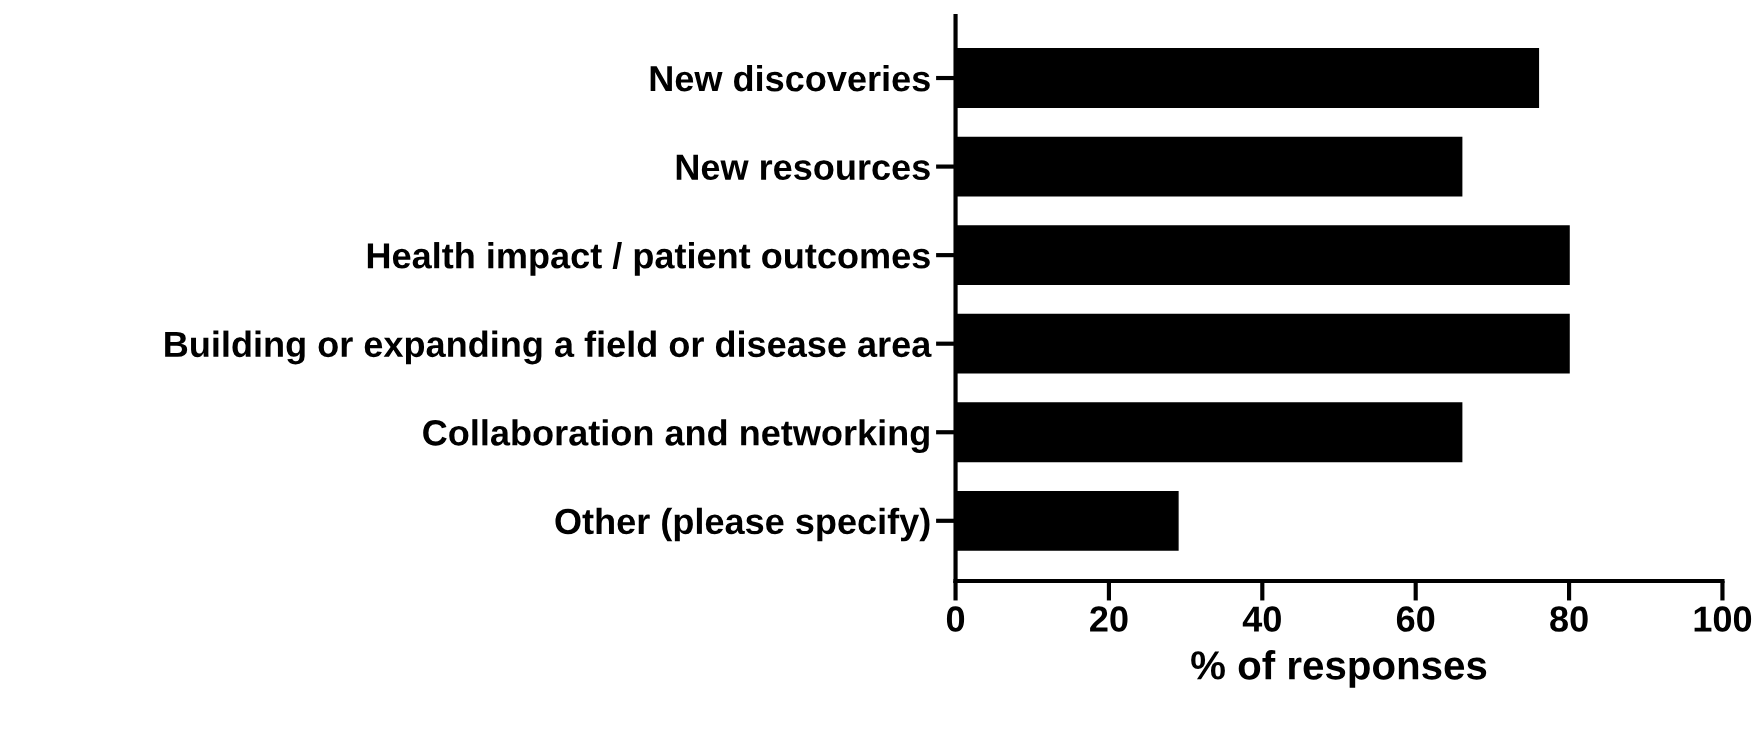 The image size is (1763, 729). What do you see at coordinates (1723, 619) in the screenshot?
I see `x-tick-label: 100` at bounding box center [1723, 619].